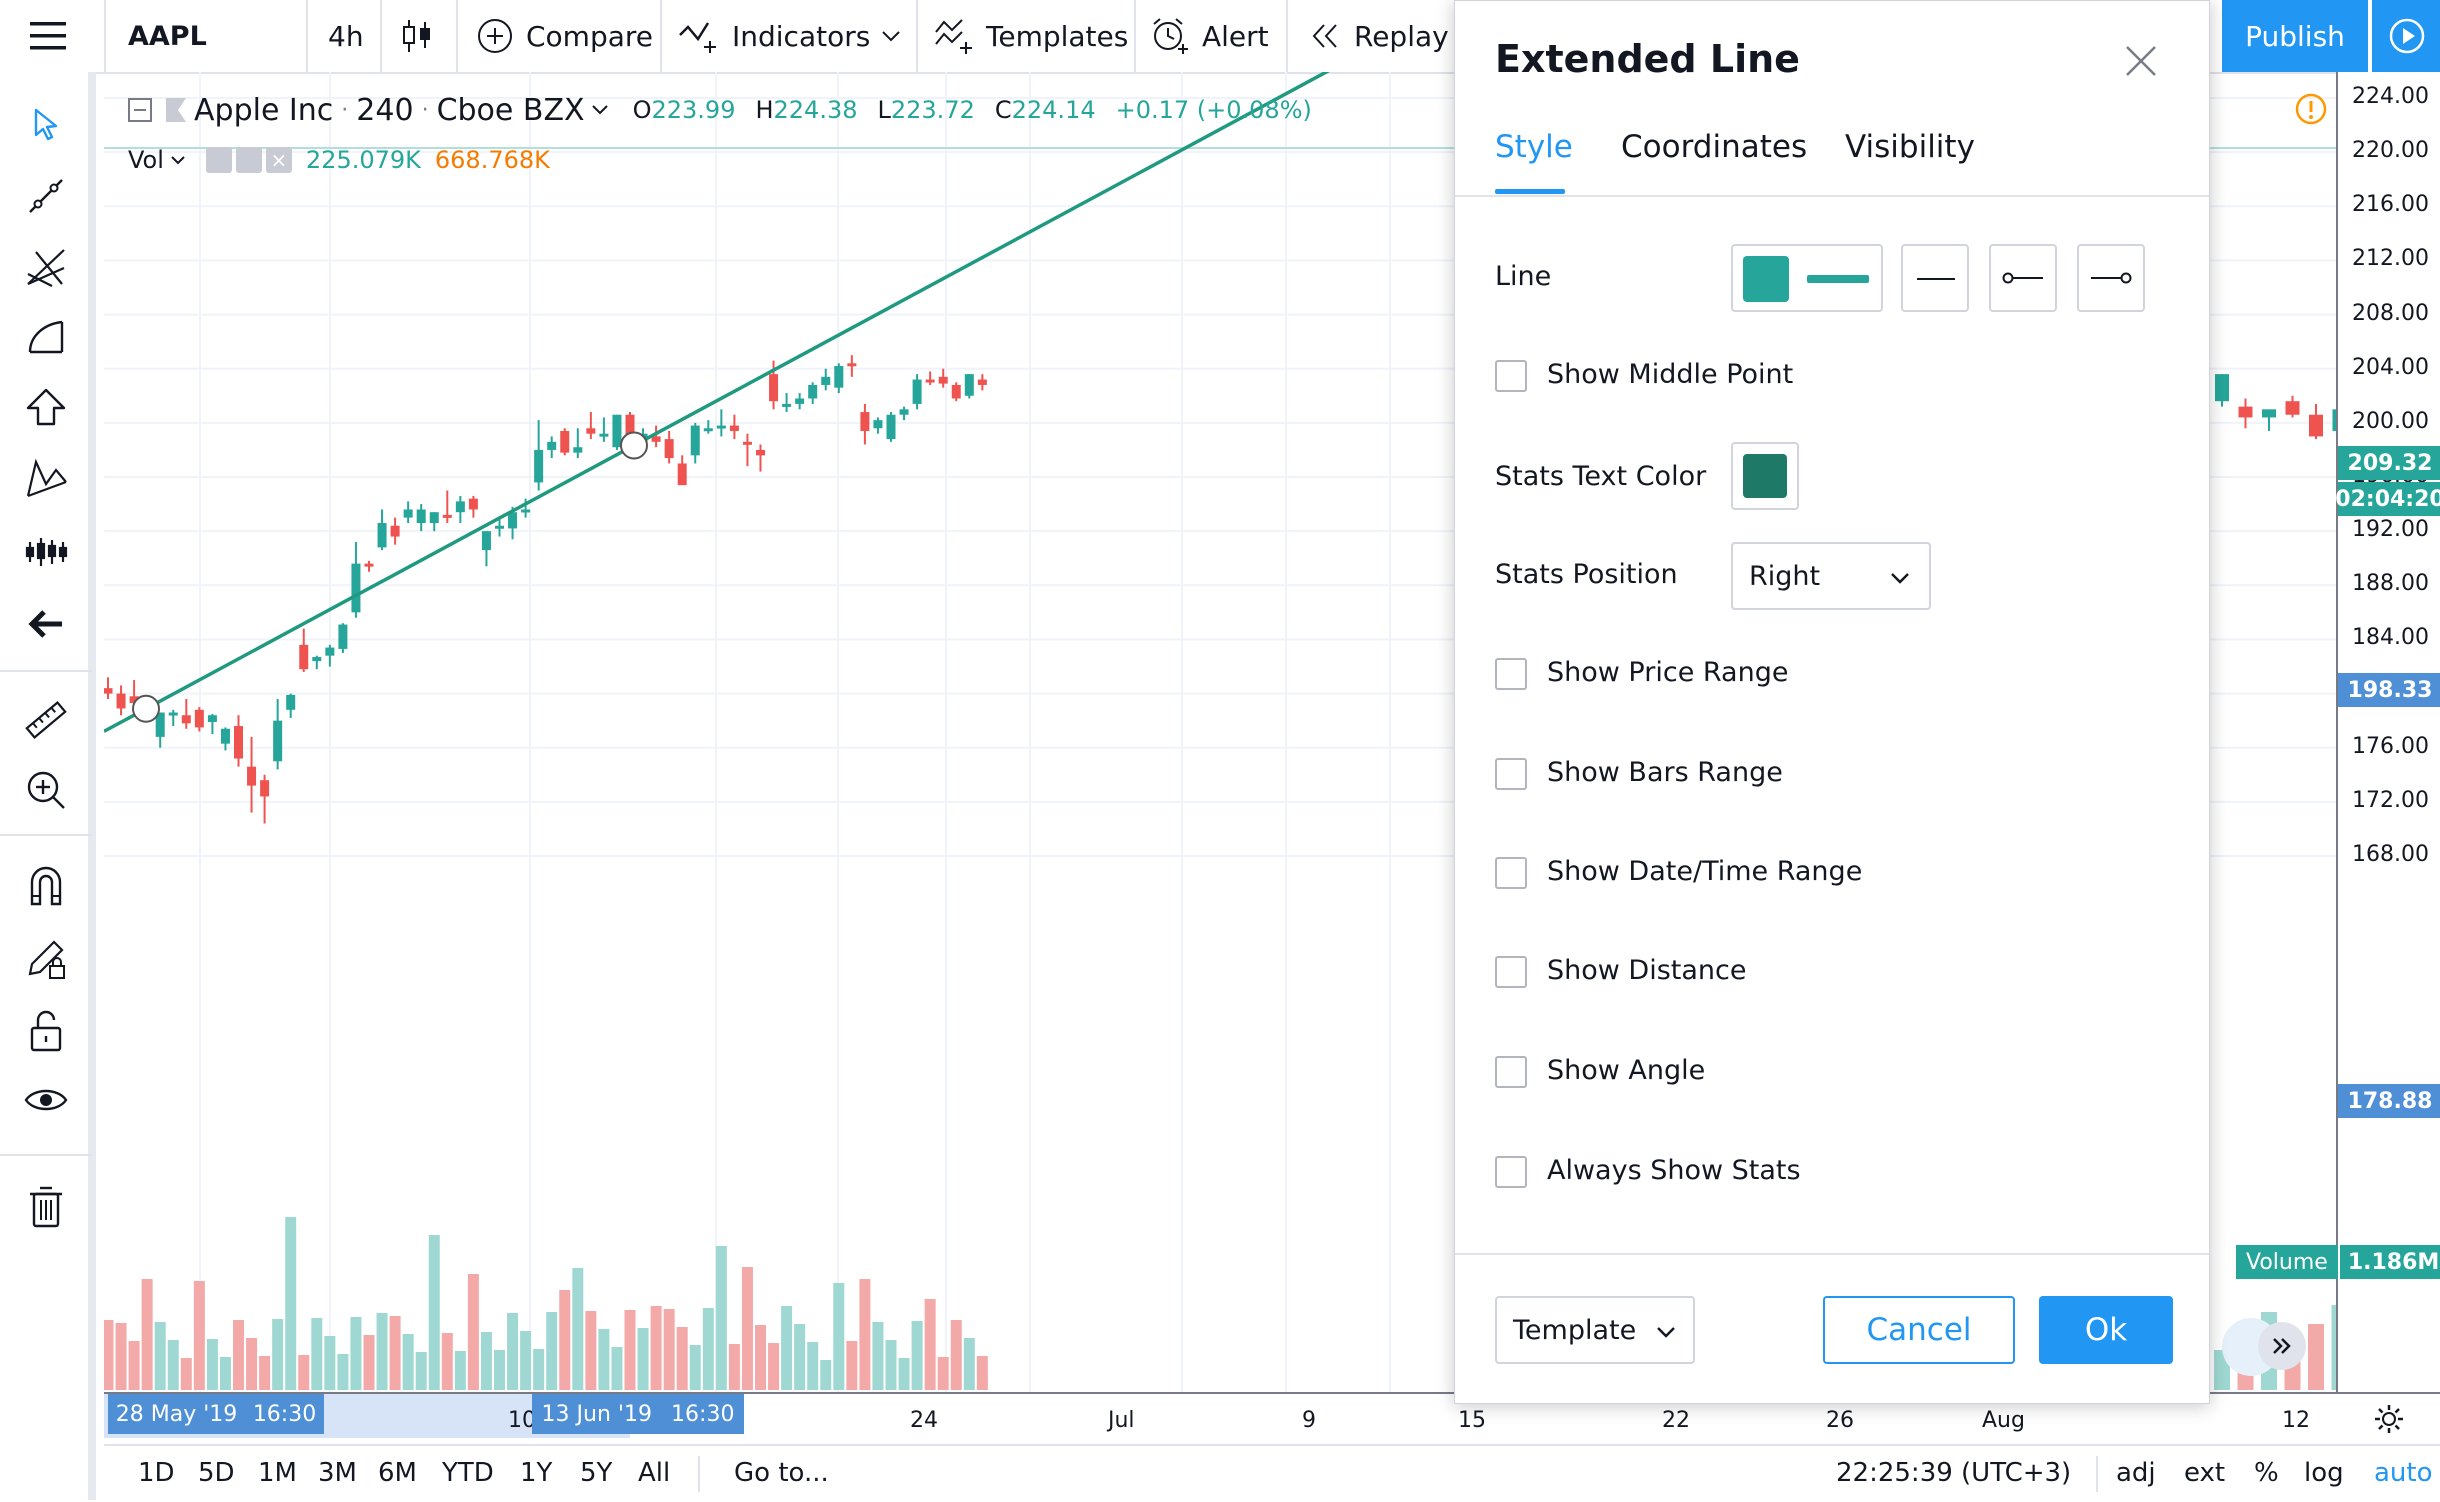 The image size is (2440, 1502). I want to click on tab-coordinates: Coordinates, so click(1714, 147).